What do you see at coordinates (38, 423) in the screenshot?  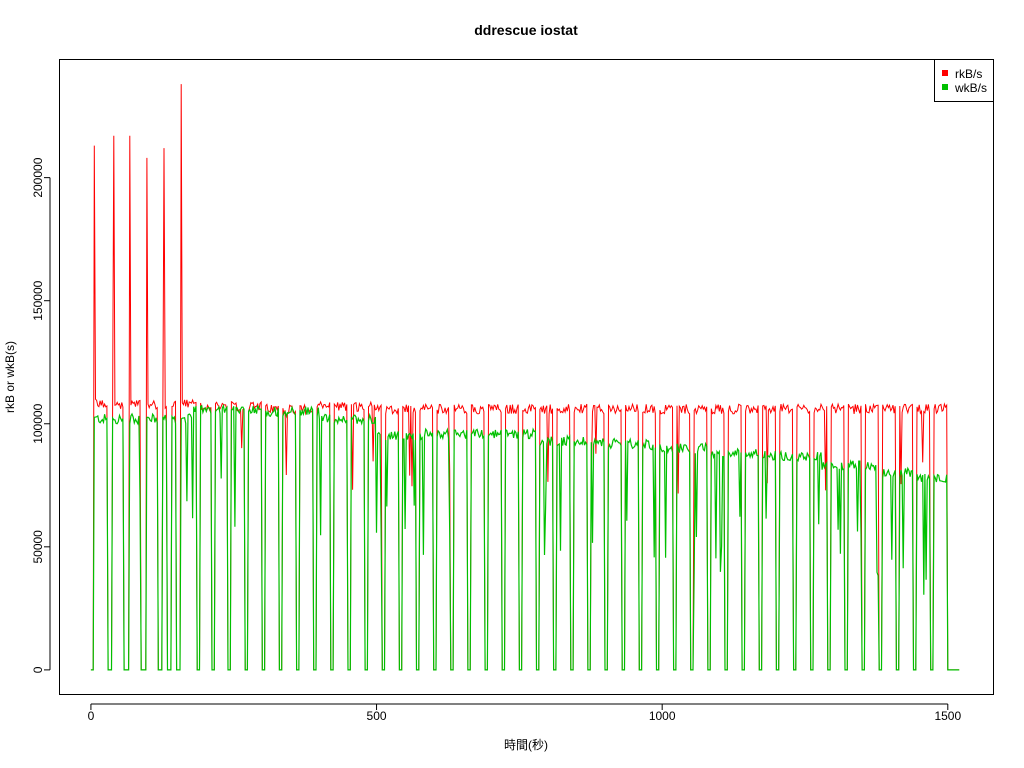 I see `y-tick-label: 100000` at bounding box center [38, 423].